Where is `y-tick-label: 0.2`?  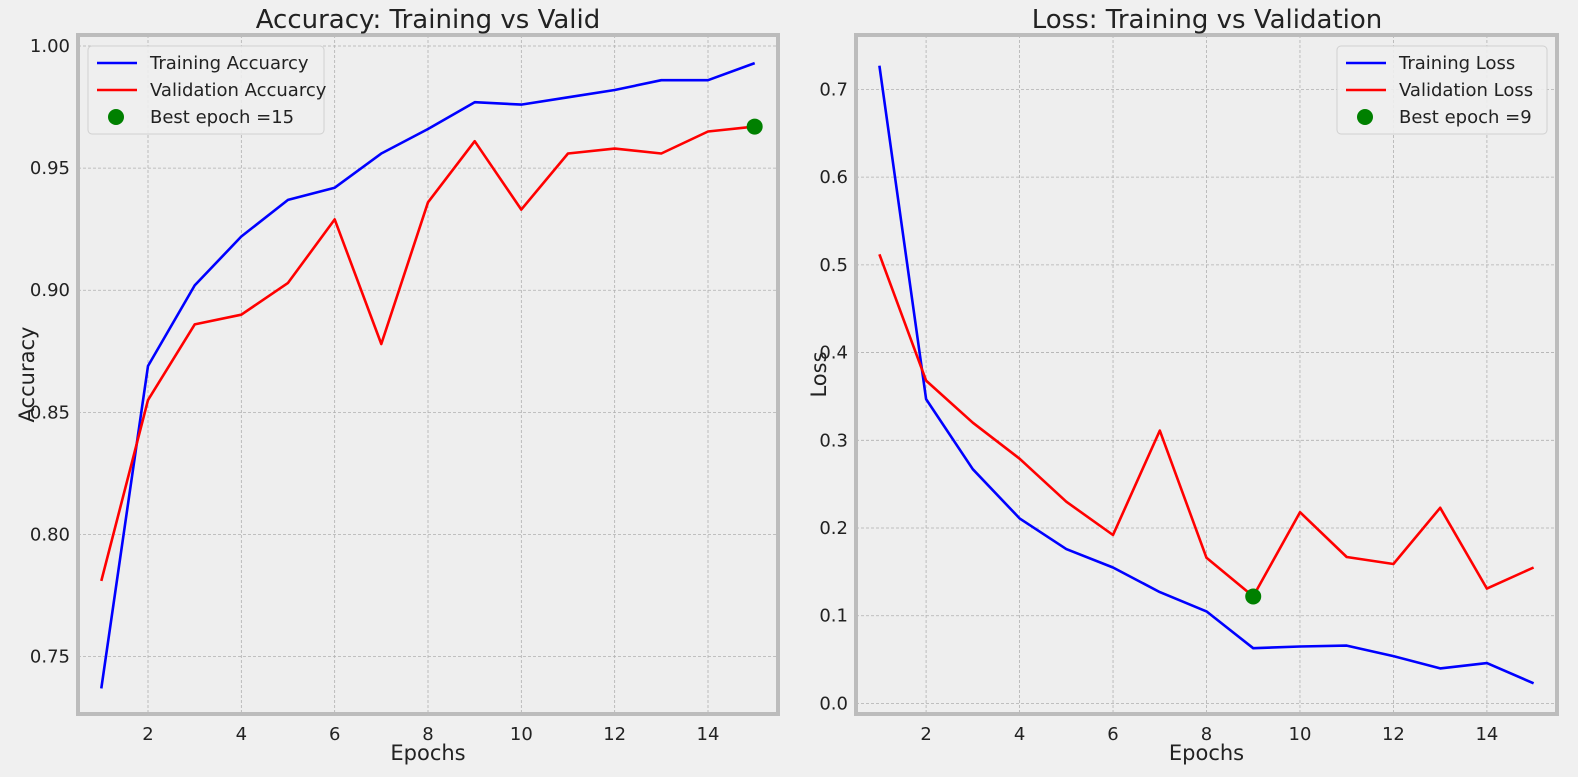
y-tick-label: 0.2 is located at coordinates (833, 528).